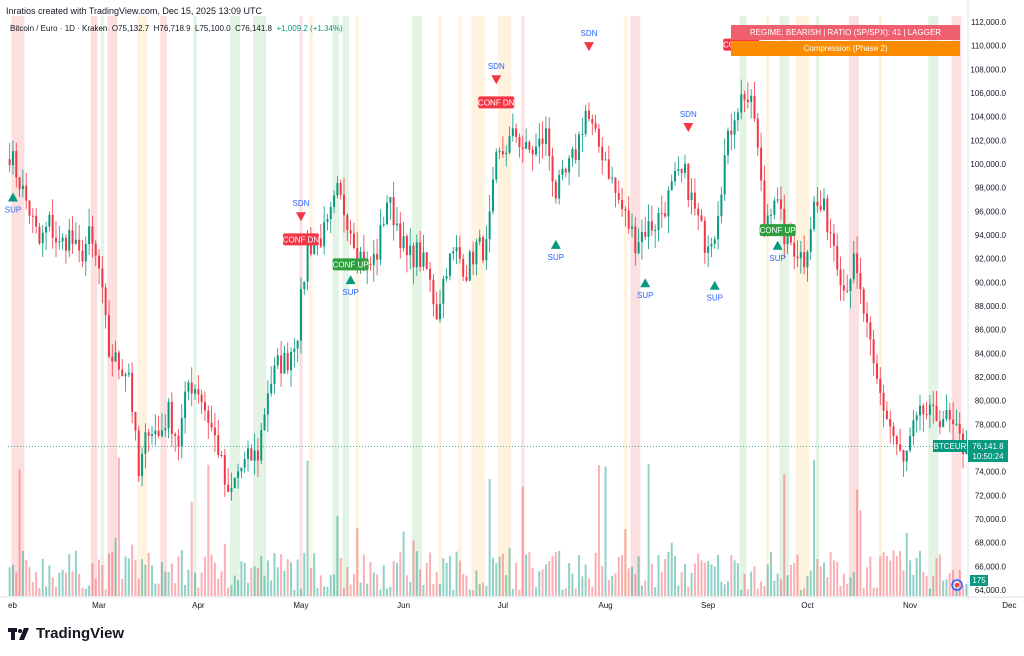  What do you see at coordinates (988, 140) in the screenshot?
I see `price-tick-label: 102,000.0` at bounding box center [988, 140].